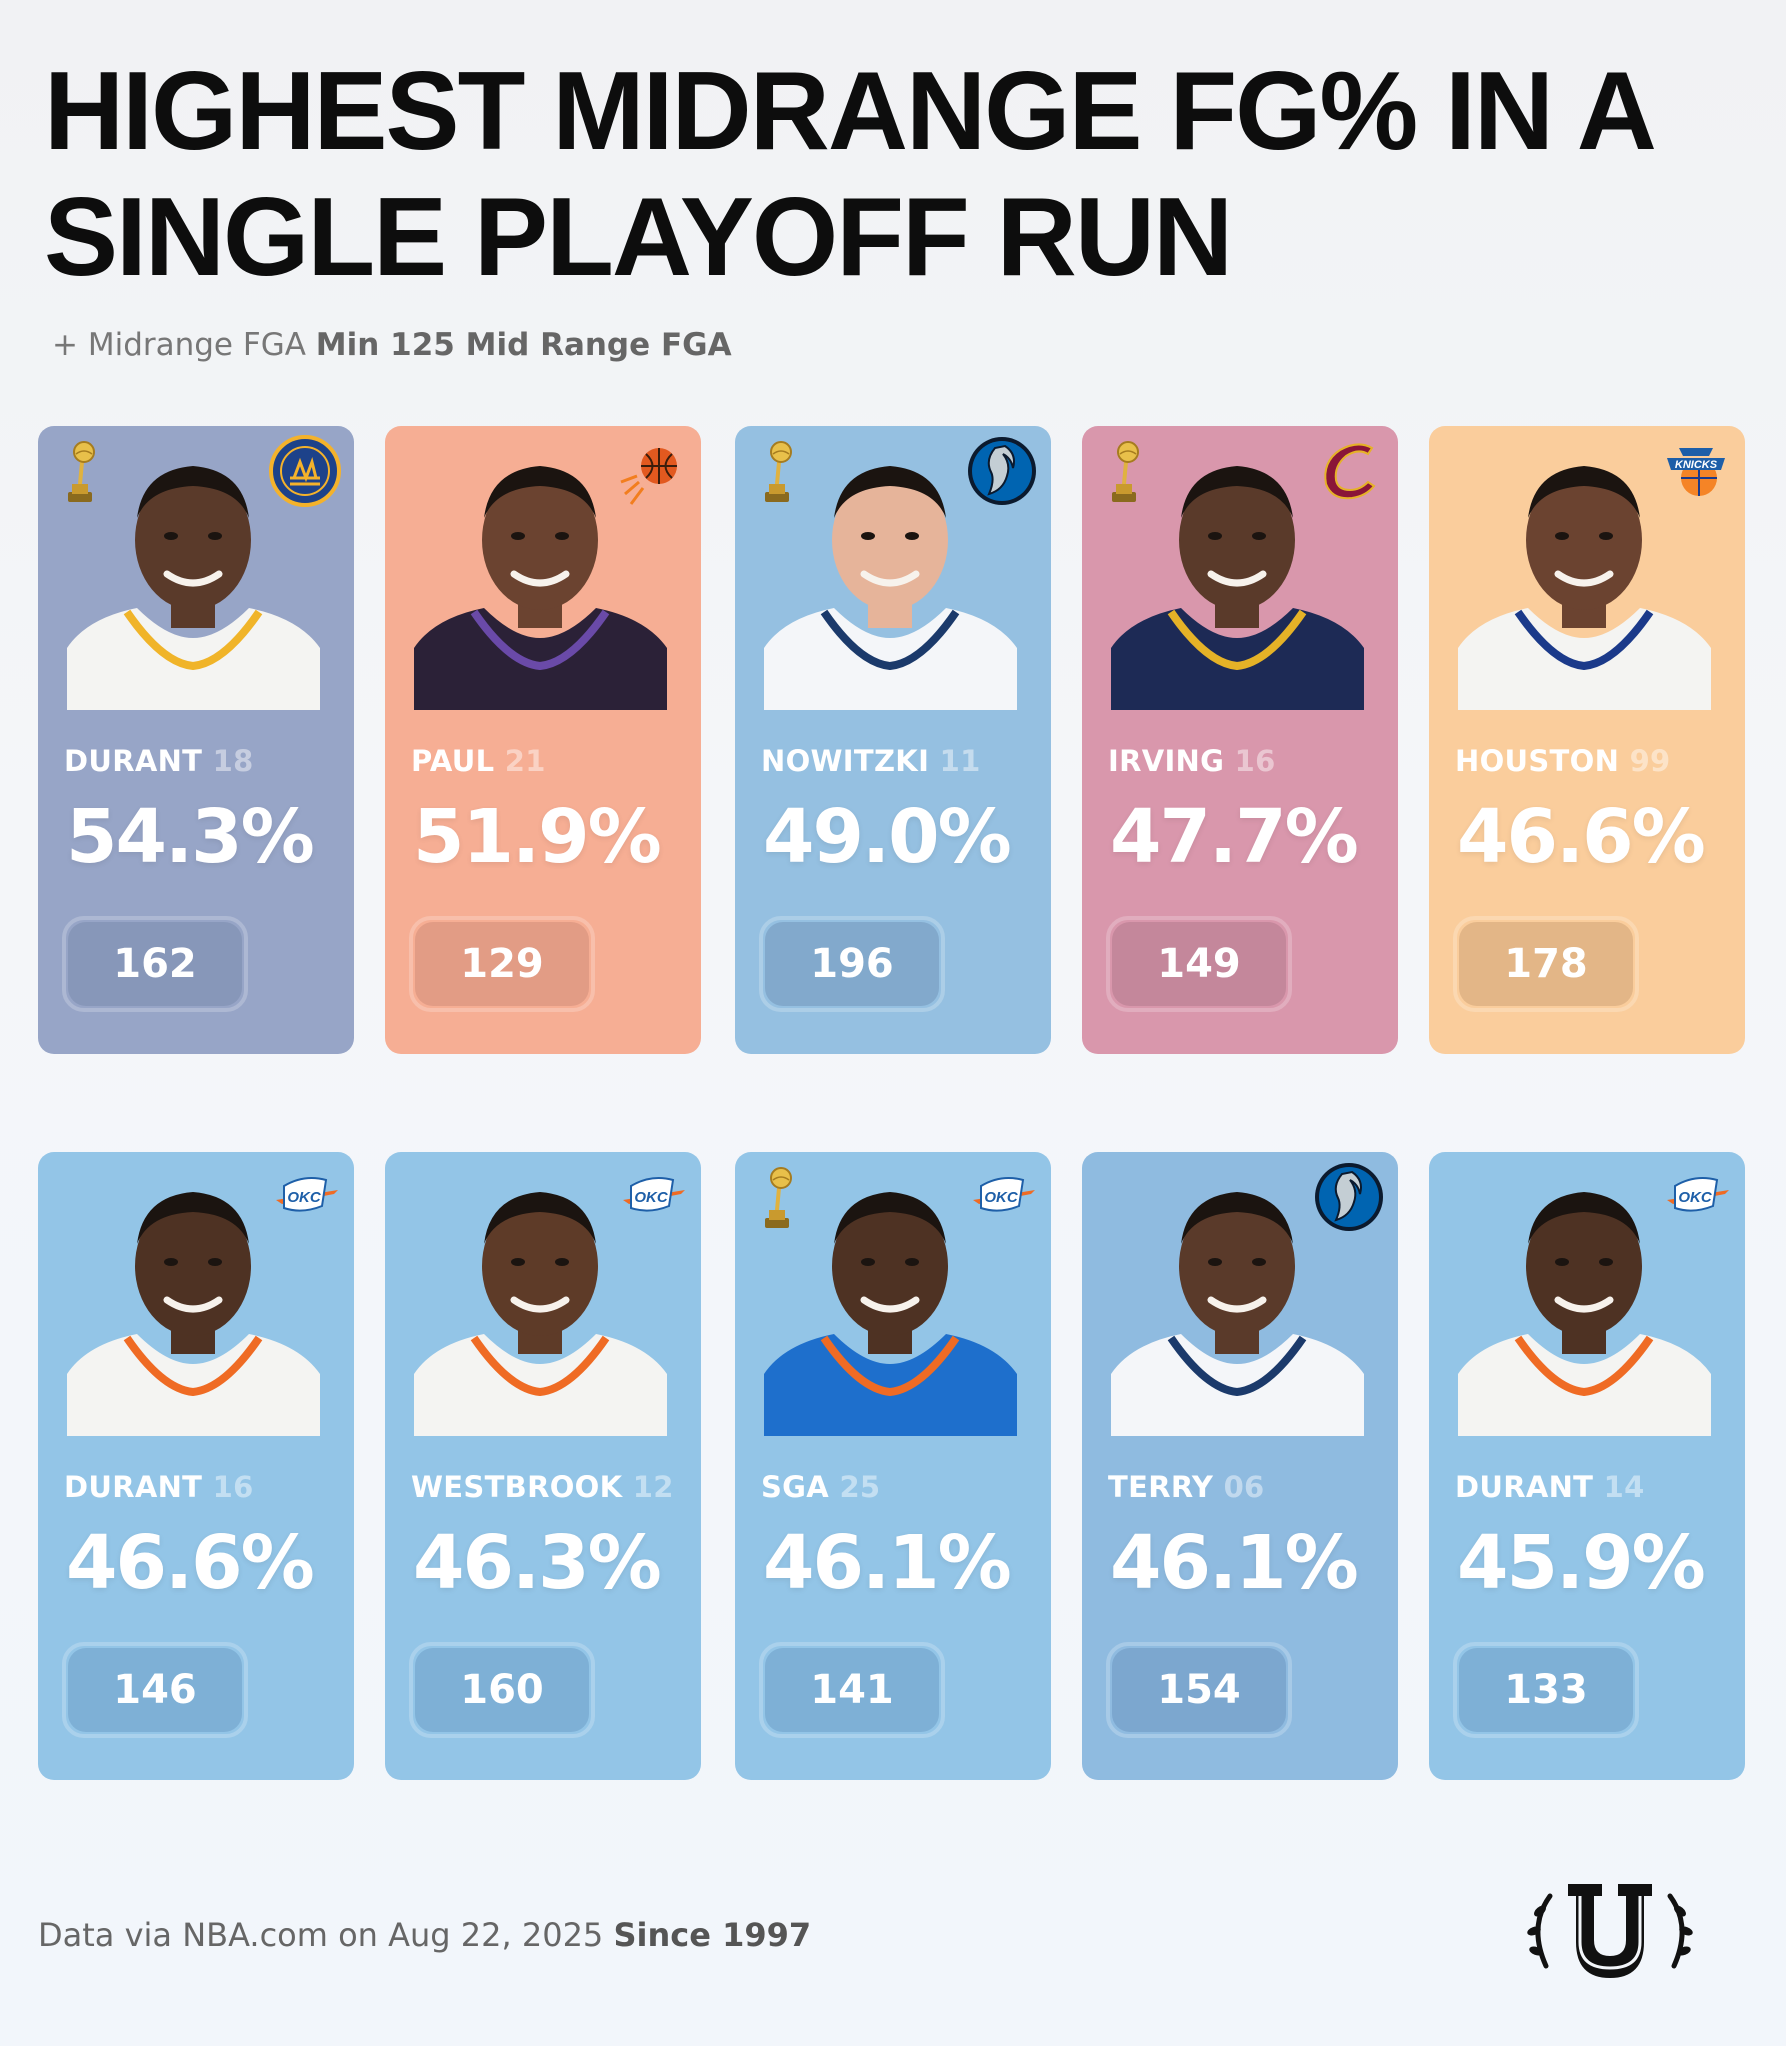  I want to click on player-last-name: WESTBROOK, so click(517, 1487).